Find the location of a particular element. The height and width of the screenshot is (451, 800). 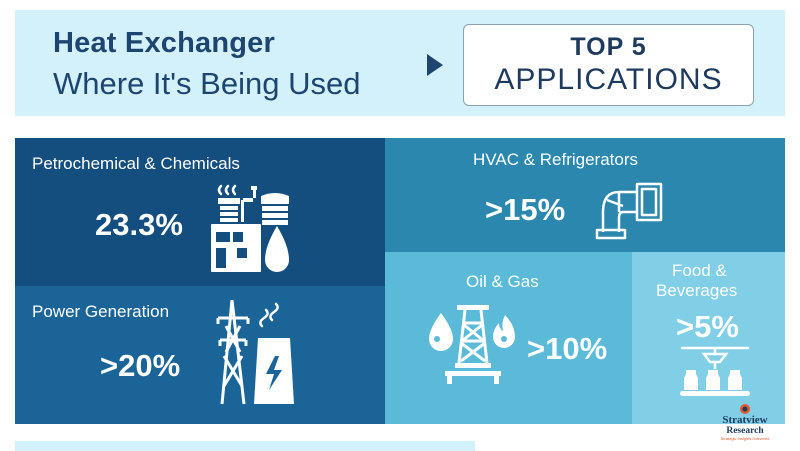

panel-value: >10% is located at coordinates (567, 348).